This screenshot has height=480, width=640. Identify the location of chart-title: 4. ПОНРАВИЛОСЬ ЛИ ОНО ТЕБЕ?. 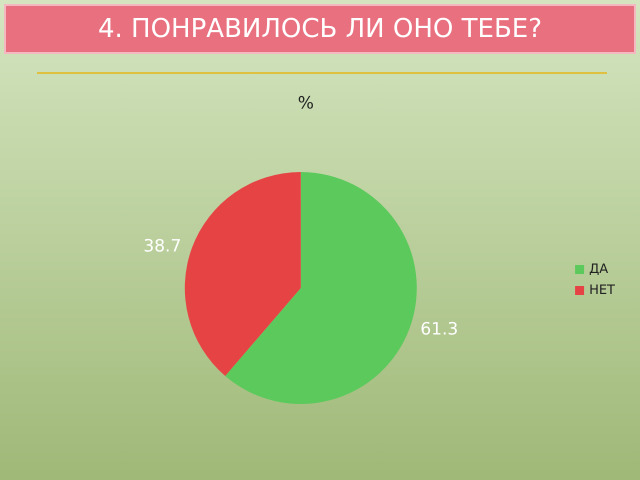
(320, 29).